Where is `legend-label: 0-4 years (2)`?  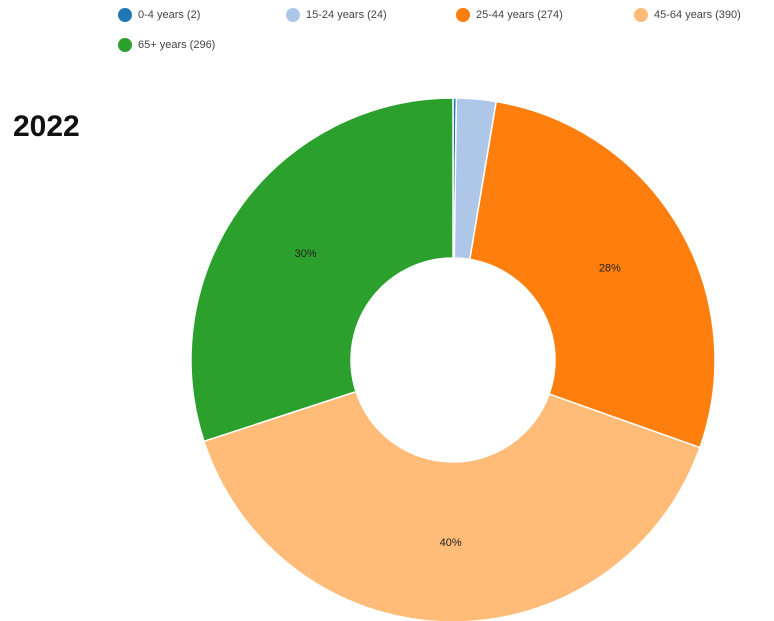
legend-label: 0-4 years (2) is located at coordinates (169, 15).